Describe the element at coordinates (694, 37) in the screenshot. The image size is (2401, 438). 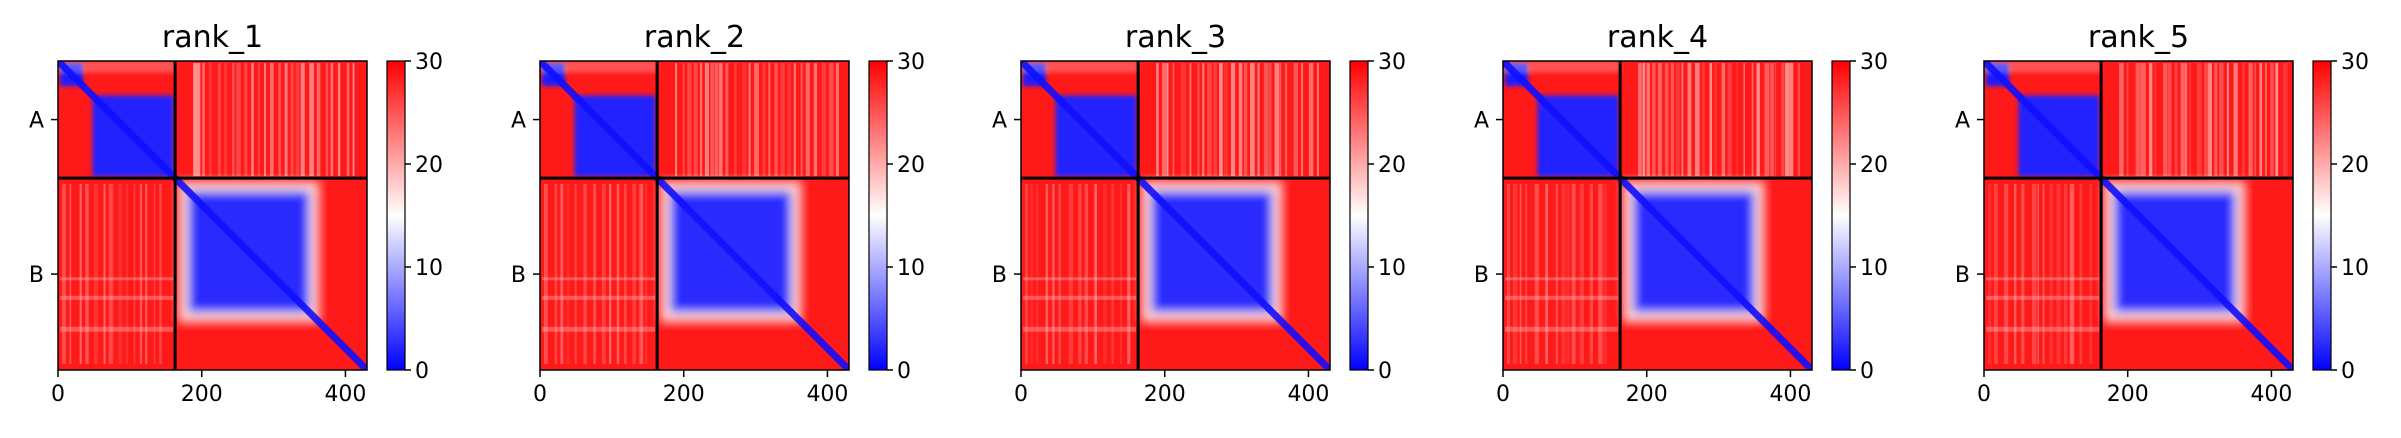
I see `panel-title: rank_2` at that location.